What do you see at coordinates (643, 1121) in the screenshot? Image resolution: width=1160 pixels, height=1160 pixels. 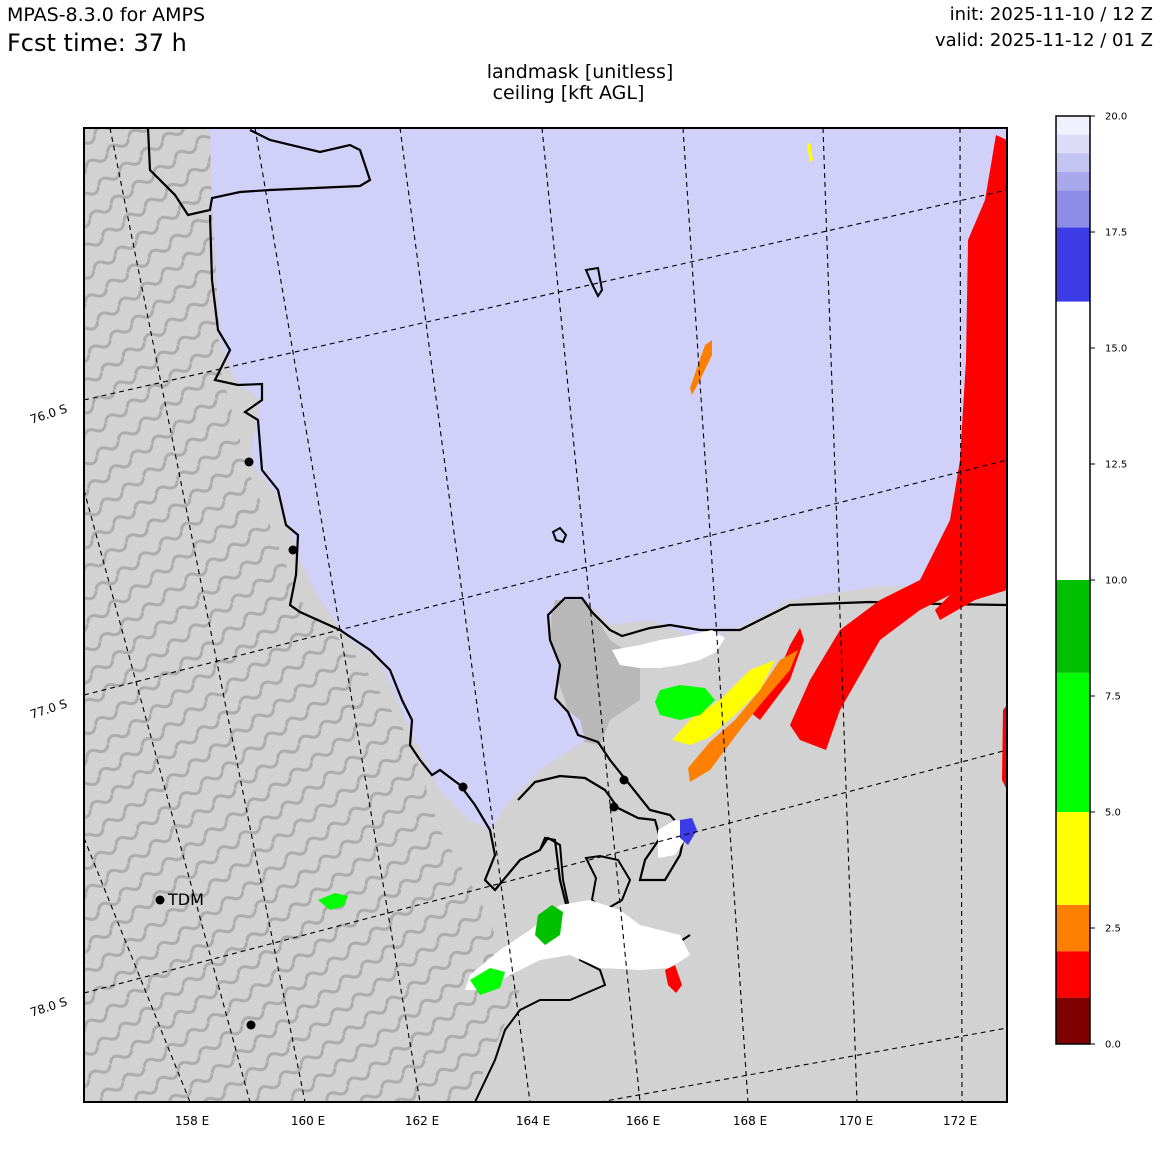 I see `lon-tick-label: 166 E` at bounding box center [643, 1121].